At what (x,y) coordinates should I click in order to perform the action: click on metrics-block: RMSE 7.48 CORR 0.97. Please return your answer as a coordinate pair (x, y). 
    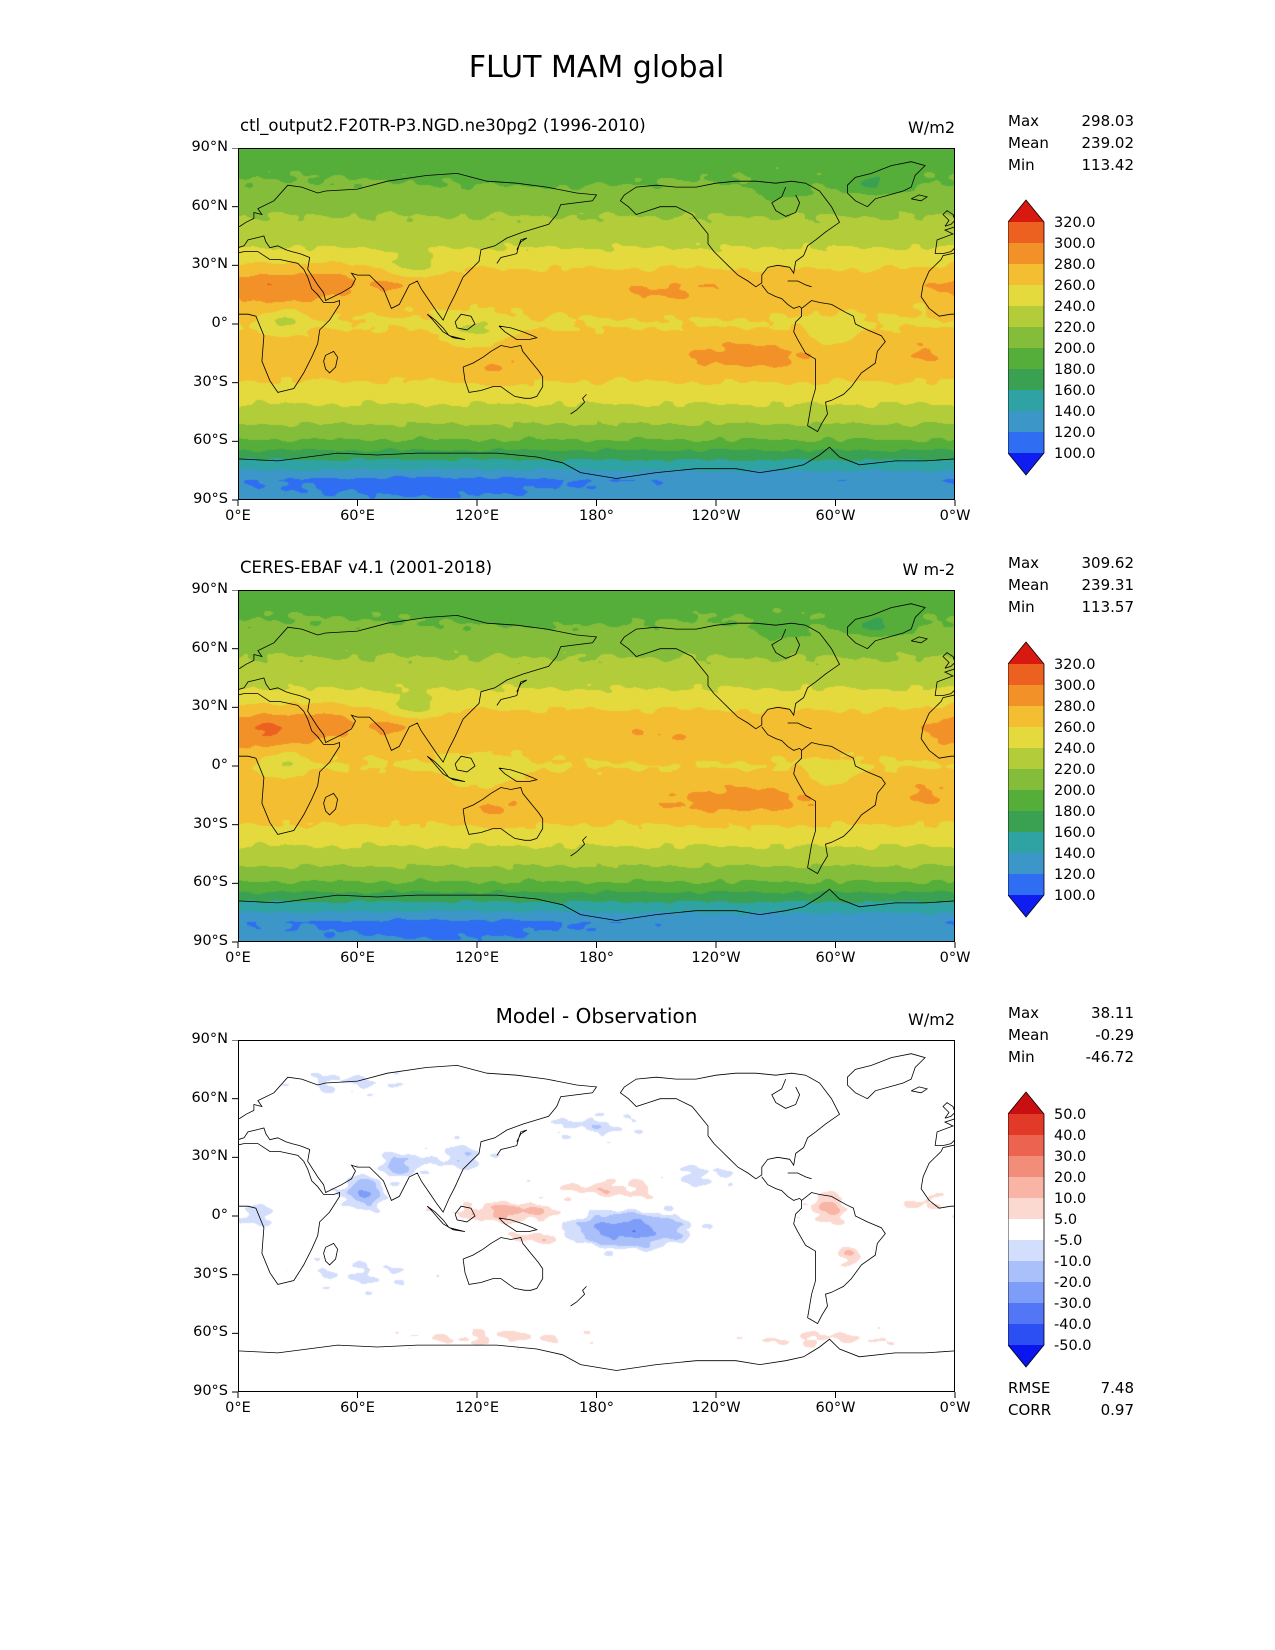
    Looking at the image, I should click on (1071, 1399).